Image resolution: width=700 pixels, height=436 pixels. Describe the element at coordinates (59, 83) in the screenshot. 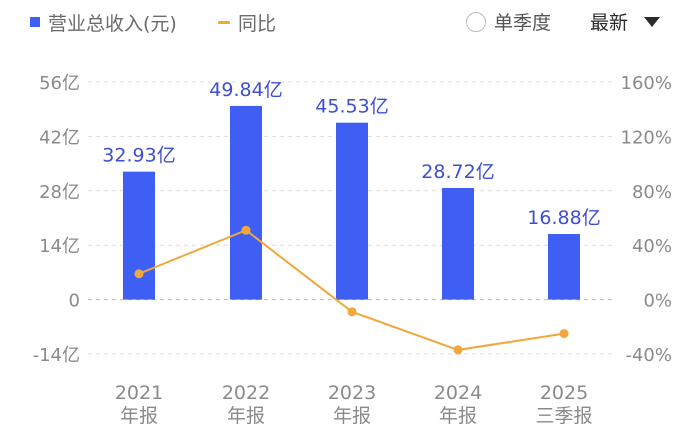

I see `y-left-tick-label: 56亿` at that location.